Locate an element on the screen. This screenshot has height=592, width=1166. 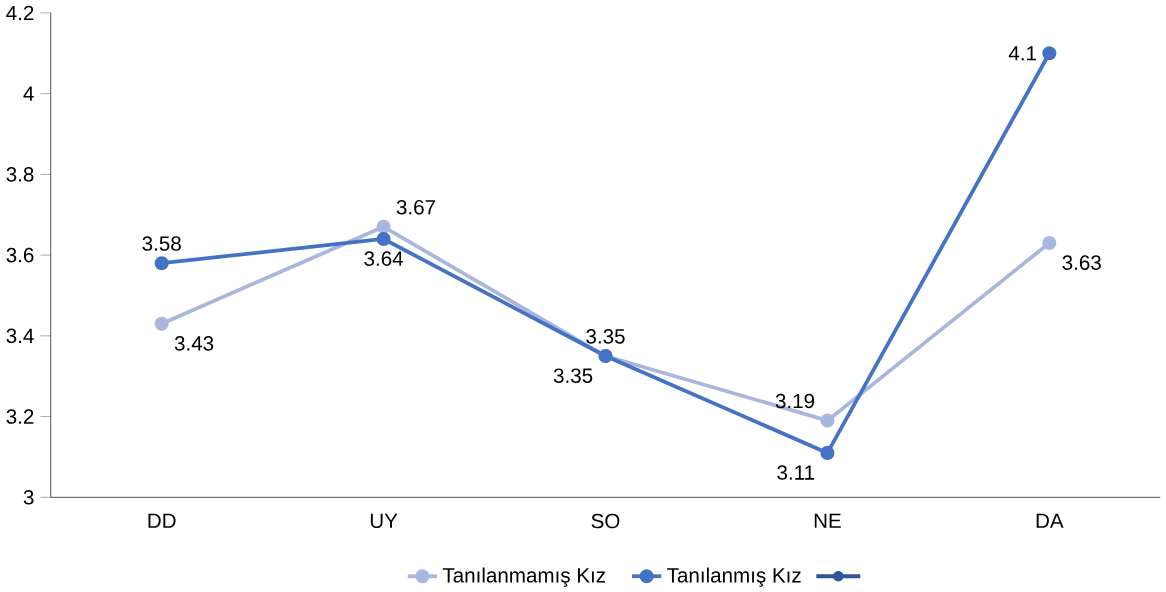
y-tick-label: 3.4 is located at coordinates (20, 336).